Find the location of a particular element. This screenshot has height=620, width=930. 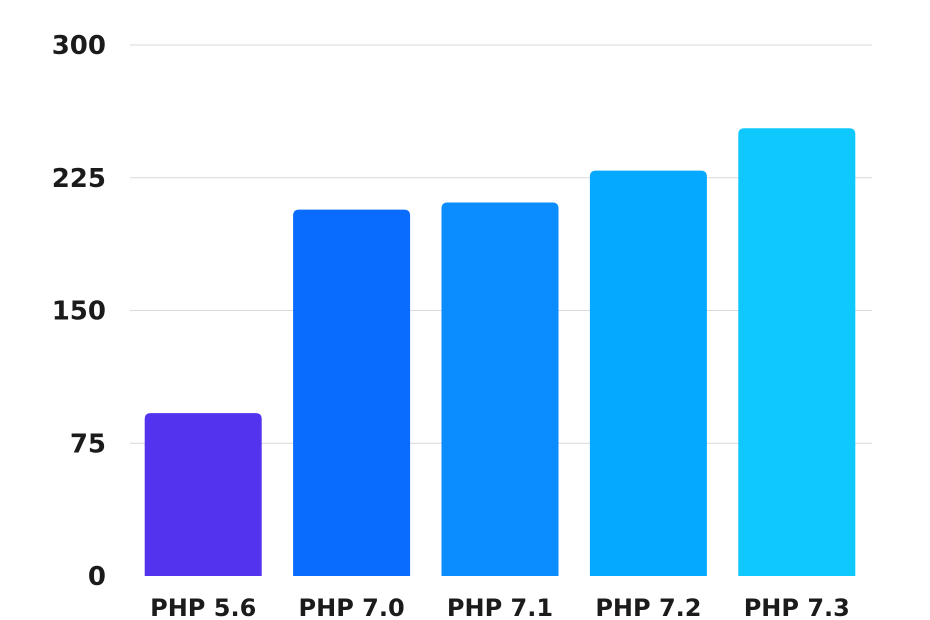

x-category-label: PHP 7.0 is located at coordinates (352, 607).